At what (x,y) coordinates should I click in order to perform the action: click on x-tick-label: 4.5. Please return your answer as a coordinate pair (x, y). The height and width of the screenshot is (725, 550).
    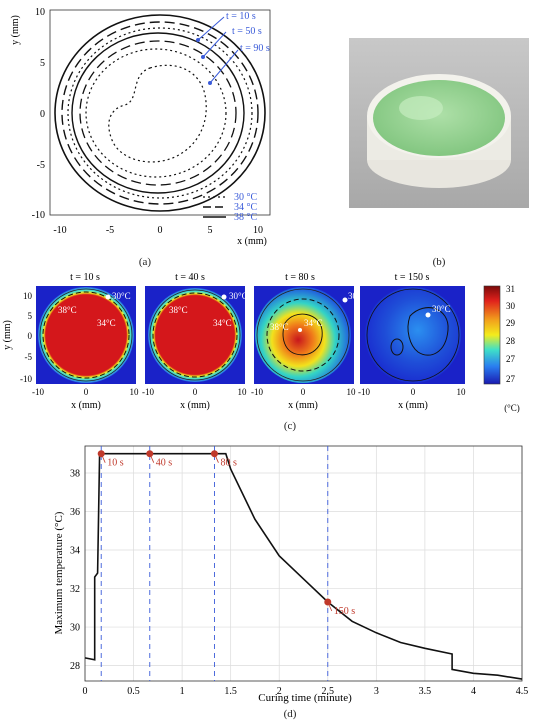
    Looking at the image, I should click on (522, 691).